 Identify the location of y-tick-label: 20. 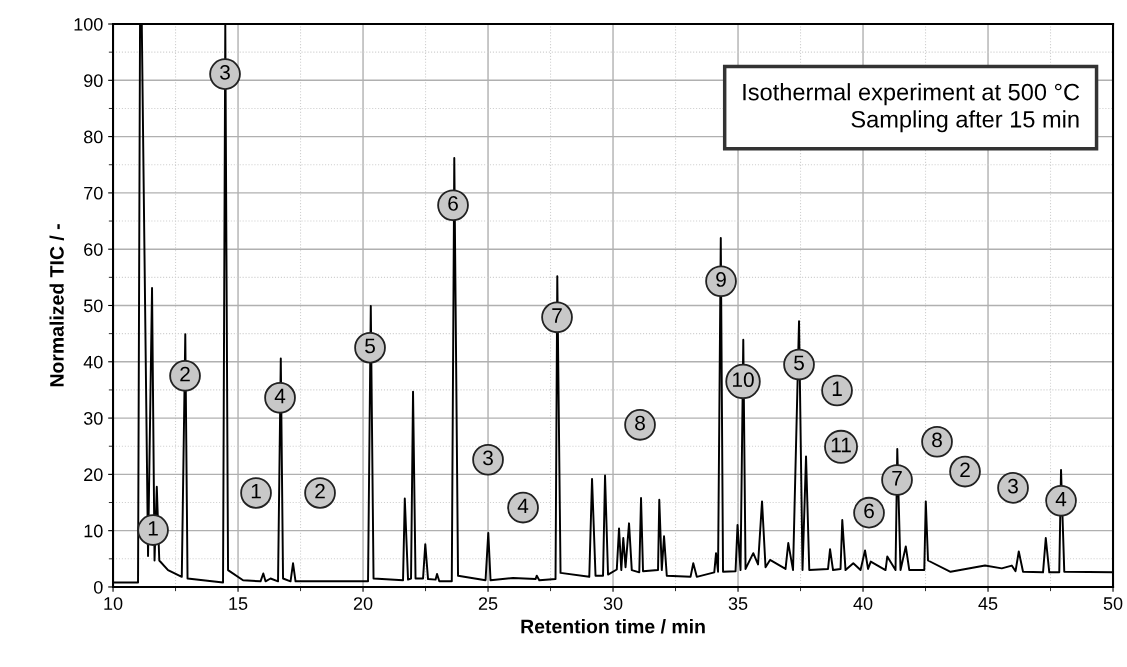
(93, 475).